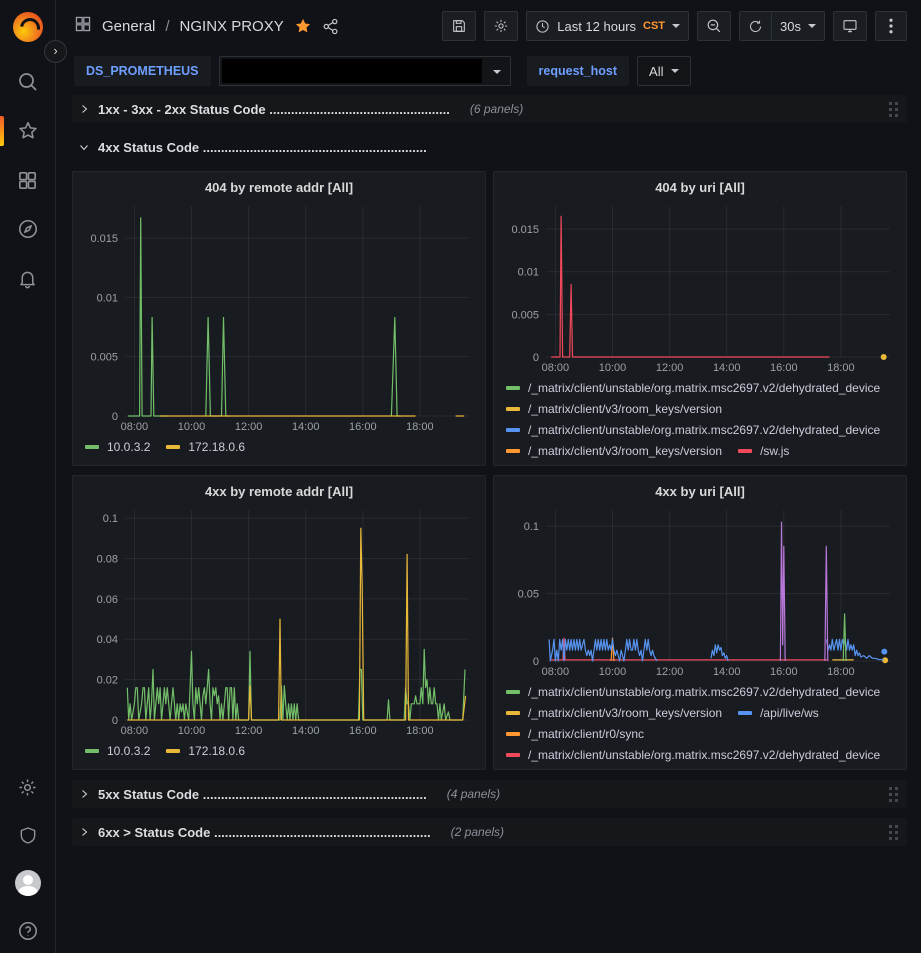 This screenshot has height=953, width=921. I want to click on save-dashboard-button, so click(459, 26).